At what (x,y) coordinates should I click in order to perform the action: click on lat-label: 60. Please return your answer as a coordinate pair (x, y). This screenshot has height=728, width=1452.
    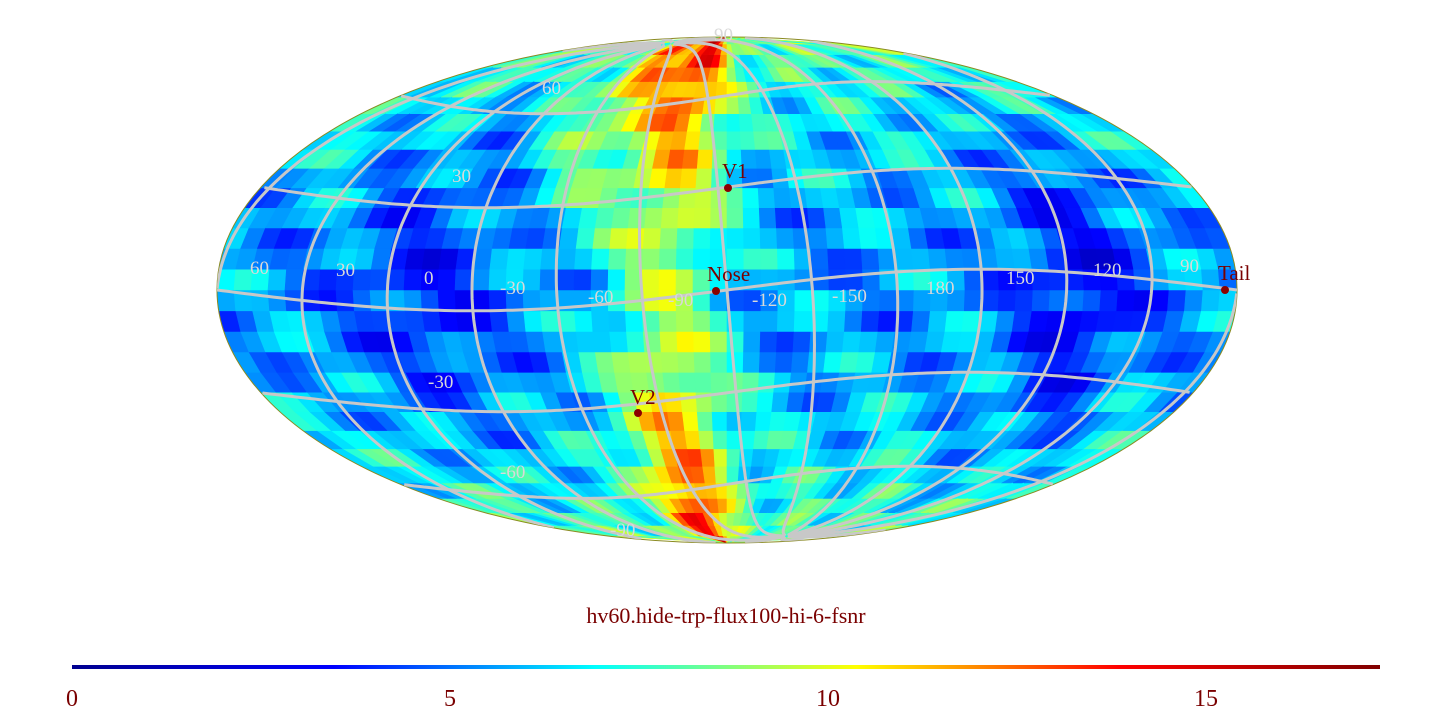
    Looking at the image, I should click on (551, 88).